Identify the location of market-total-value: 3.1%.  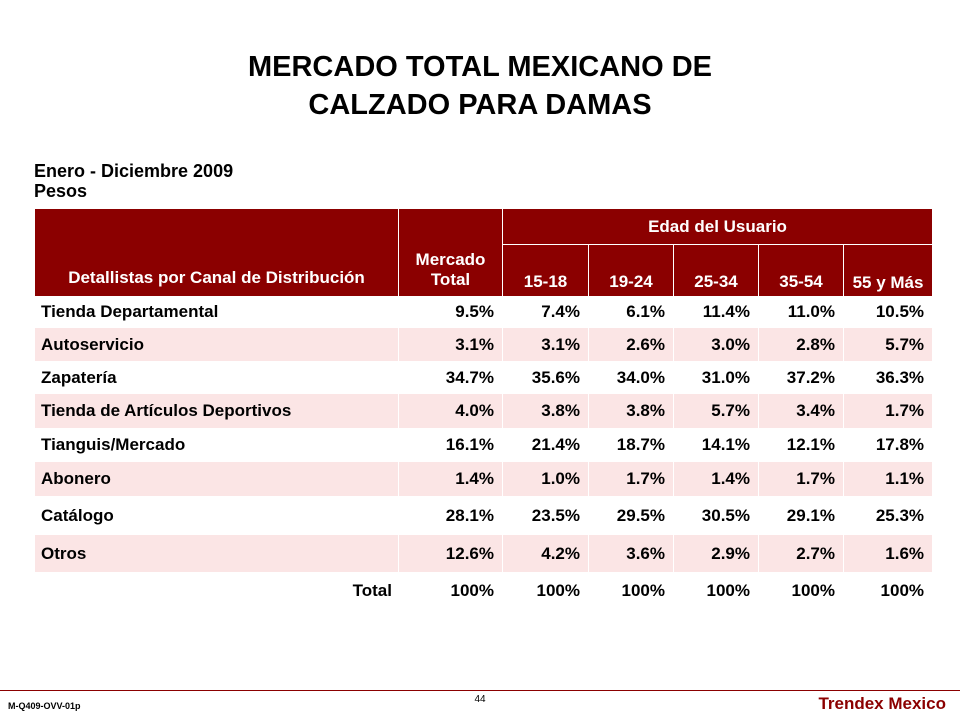
(450, 344).